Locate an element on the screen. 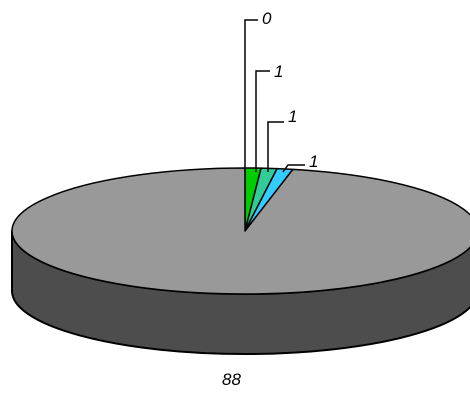  data-label-4: 1 is located at coordinates (313, 161).